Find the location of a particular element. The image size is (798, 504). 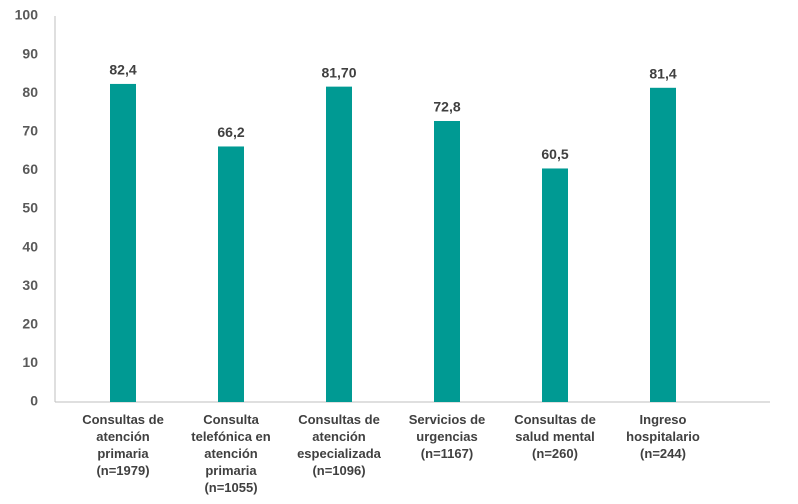

data-label: 66,2 is located at coordinates (230, 132).